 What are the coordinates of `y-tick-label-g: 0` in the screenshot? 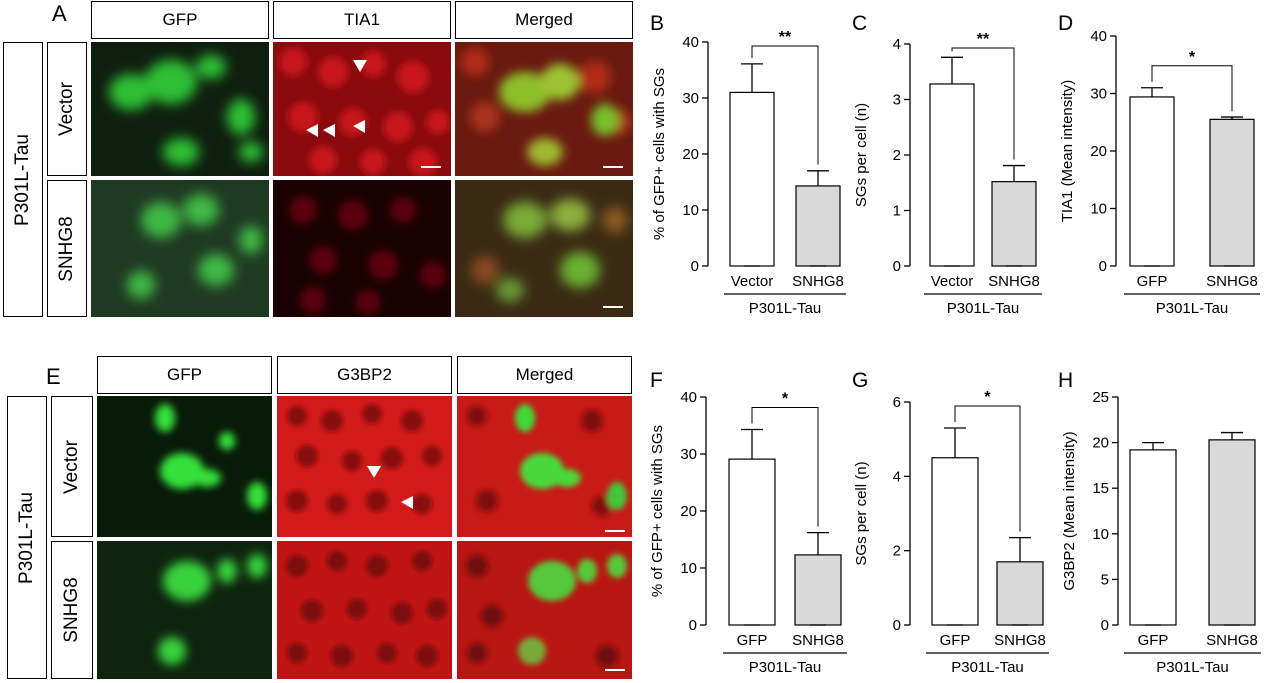 It's located at (897, 625).